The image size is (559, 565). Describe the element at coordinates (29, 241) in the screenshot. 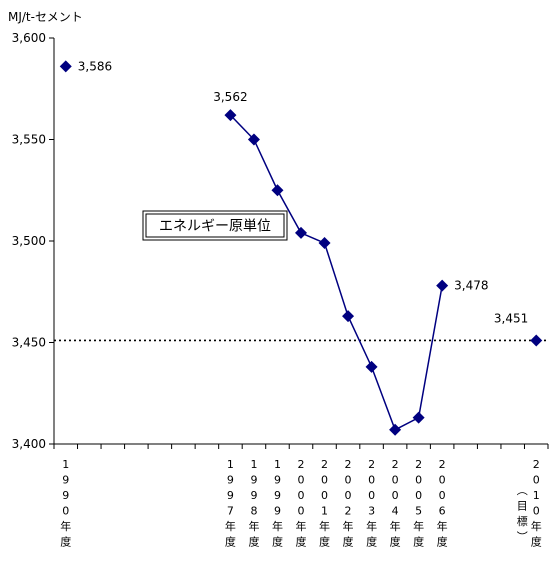

I see `y-tick-label: 3,500` at that location.